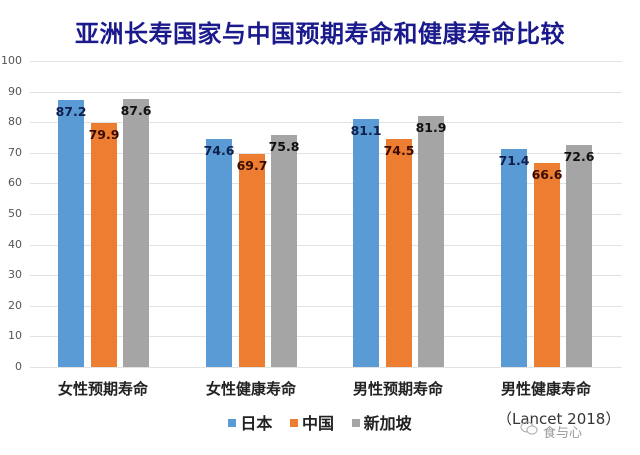 This screenshot has width=640, height=455. What do you see at coordinates (15, 305) in the screenshot?
I see `y-tick-label: 20` at bounding box center [15, 305].